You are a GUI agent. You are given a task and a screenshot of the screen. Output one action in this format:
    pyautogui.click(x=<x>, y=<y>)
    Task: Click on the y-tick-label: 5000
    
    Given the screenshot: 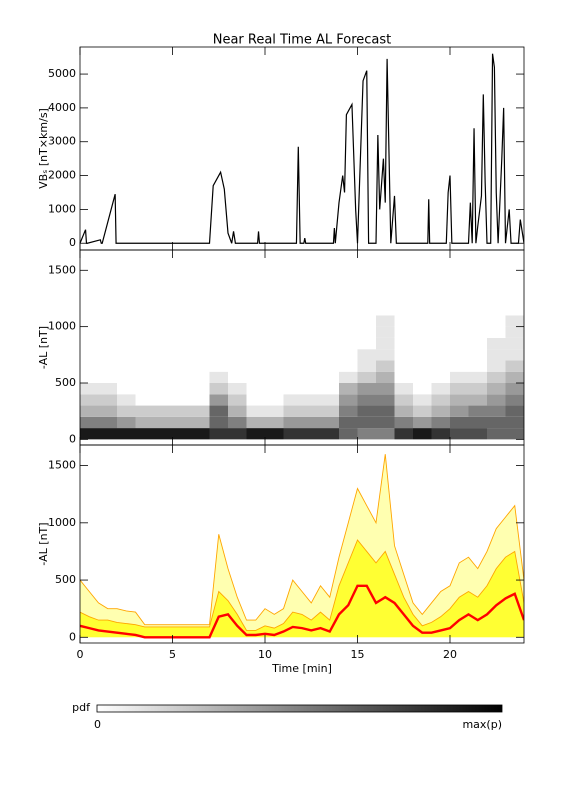 What is the action you would take?
    pyautogui.click(x=62, y=73)
    